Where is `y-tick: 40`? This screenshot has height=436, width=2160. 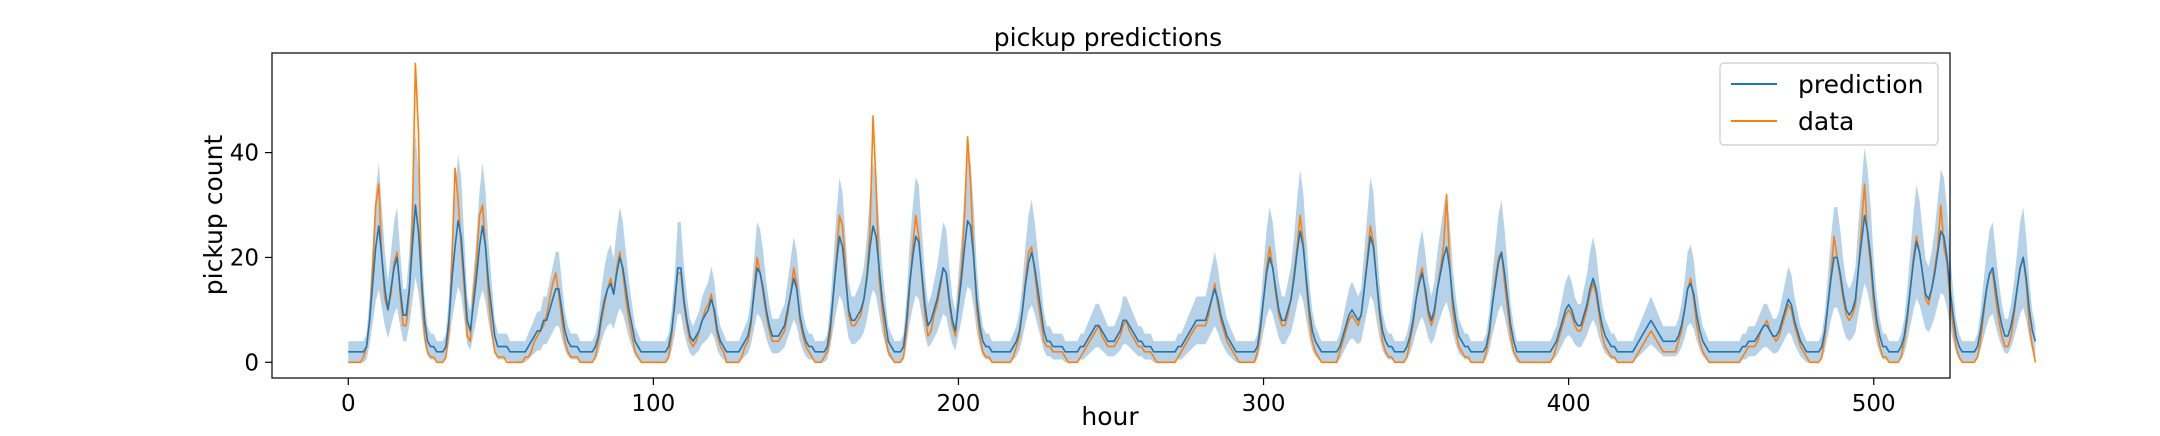 y-tick: 40 is located at coordinates (251, 154).